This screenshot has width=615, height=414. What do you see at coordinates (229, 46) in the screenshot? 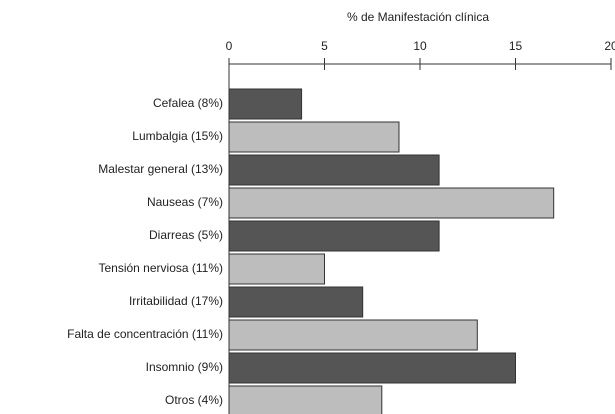
I see `x-tick-label: 0` at bounding box center [229, 46].